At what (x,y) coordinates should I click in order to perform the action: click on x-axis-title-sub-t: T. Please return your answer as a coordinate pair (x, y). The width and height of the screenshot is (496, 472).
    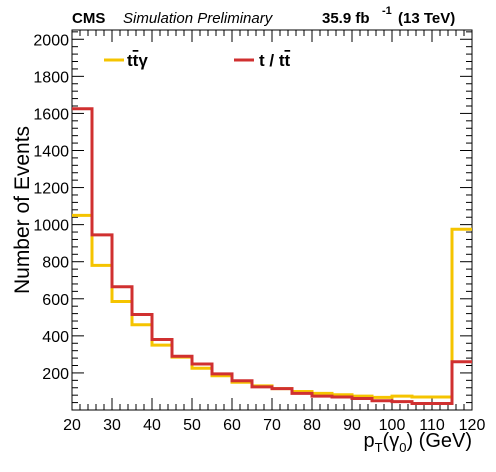
    Looking at the image, I should click on (379, 447).